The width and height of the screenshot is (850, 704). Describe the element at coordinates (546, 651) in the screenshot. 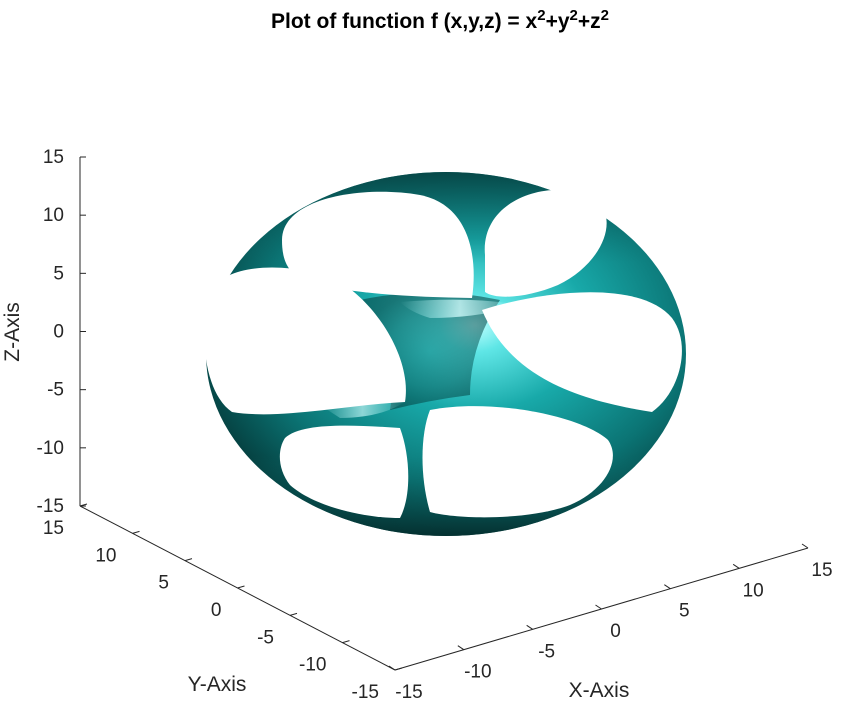

I see `x-tick-label: -5` at that location.